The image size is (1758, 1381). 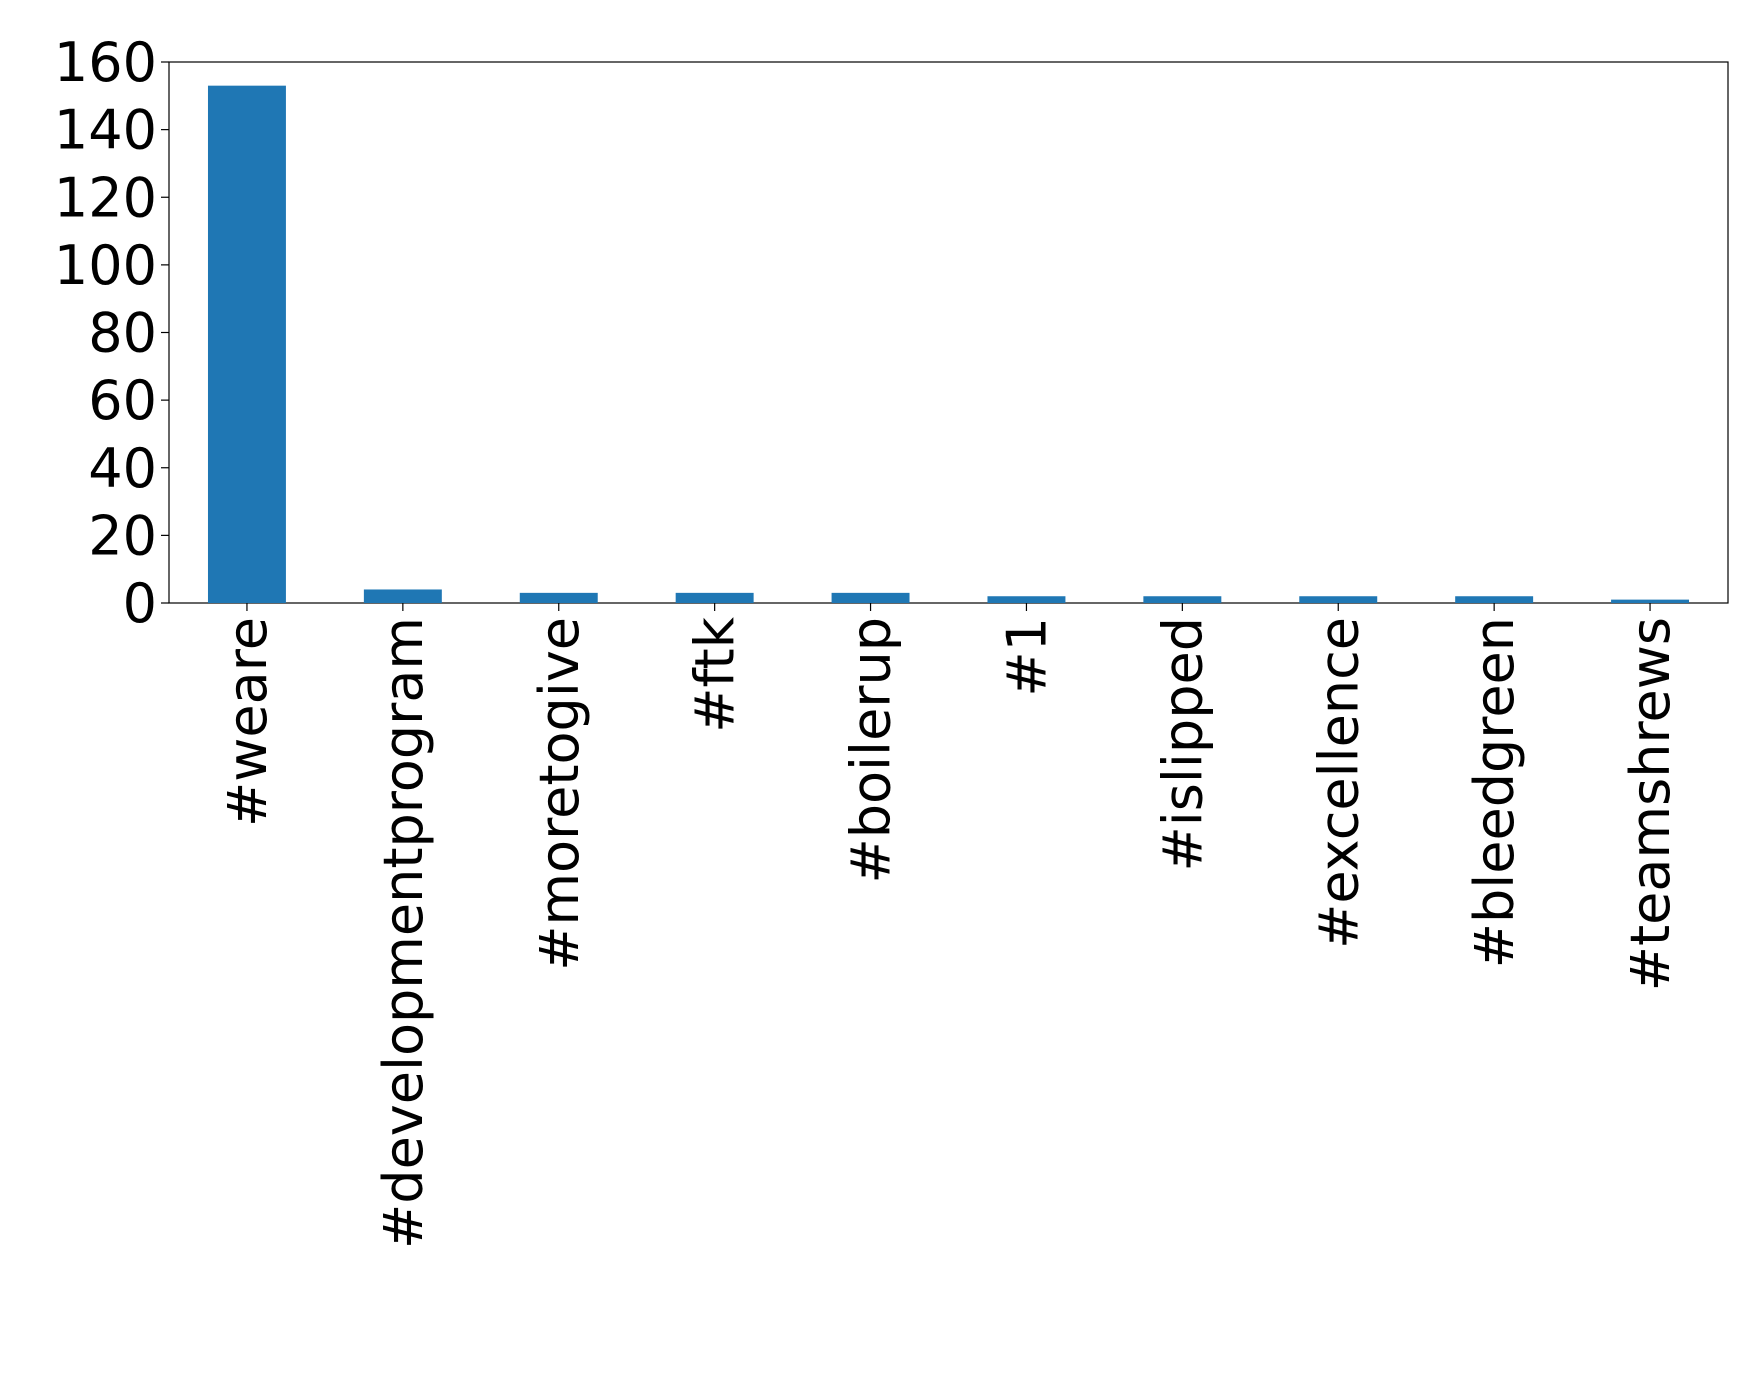 What do you see at coordinates (122, 400) in the screenshot?
I see `y-tick-label: 60` at bounding box center [122, 400].